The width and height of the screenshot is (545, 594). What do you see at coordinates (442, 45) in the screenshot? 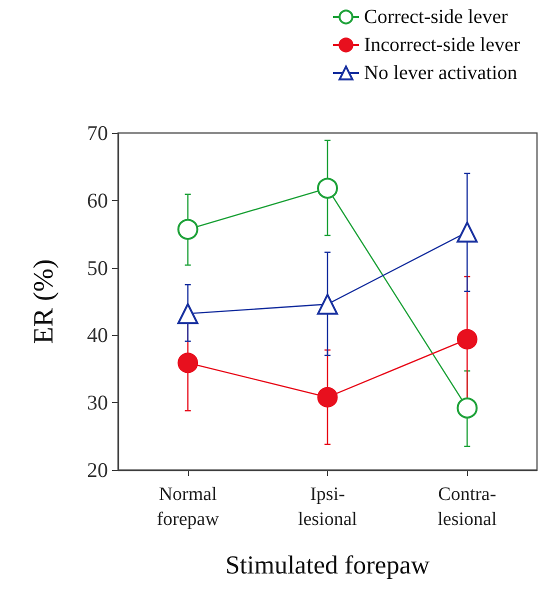
I see `legend-label: Incorrect-side lever` at bounding box center [442, 45].